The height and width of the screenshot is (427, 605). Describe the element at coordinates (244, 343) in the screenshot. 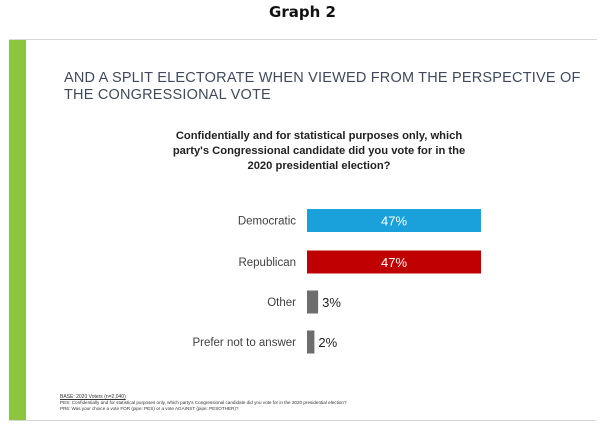

I see `category-label: Prefer not to answer` at that location.